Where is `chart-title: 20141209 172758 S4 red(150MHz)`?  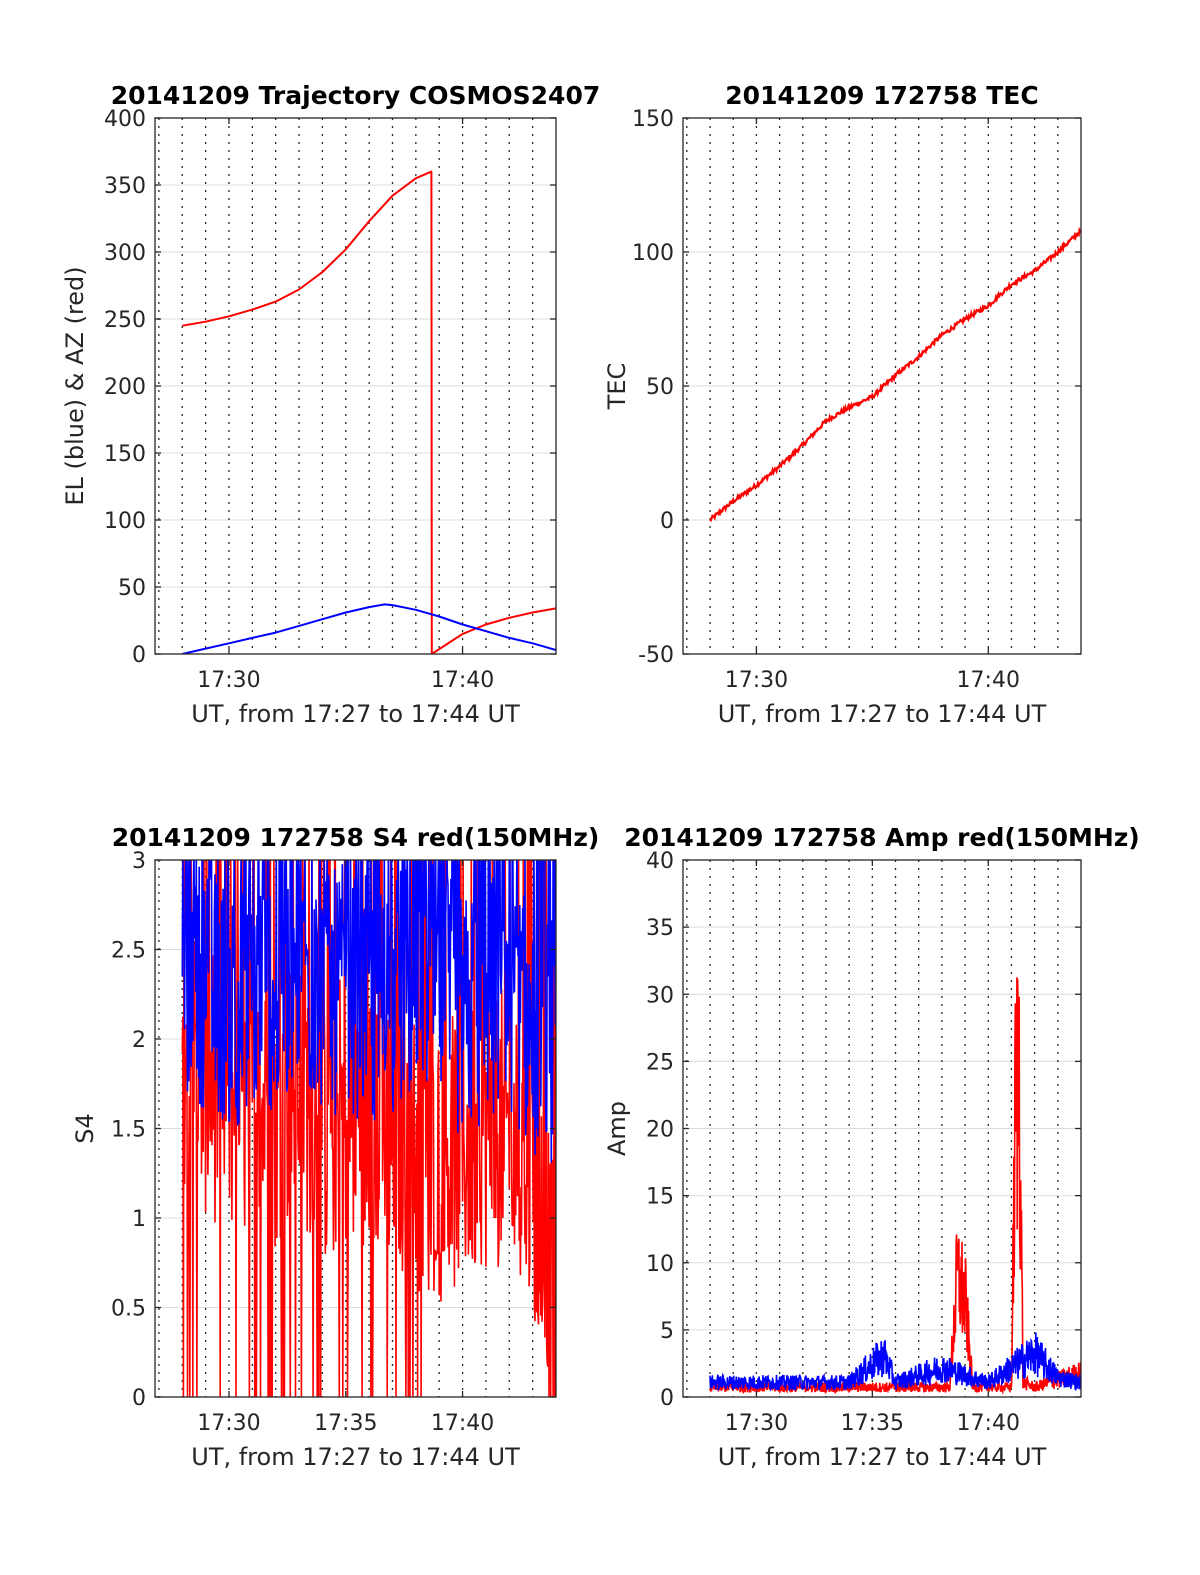 chart-title: 20141209 172758 S4 red(150MHz) is located at coordinates (356, 837).